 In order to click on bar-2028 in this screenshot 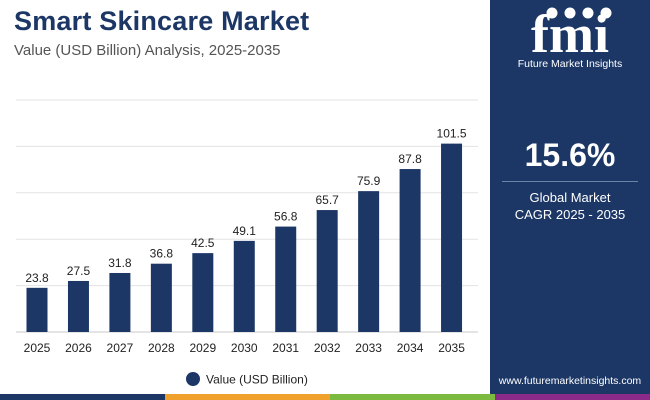, I will do `click(161, 297)`.